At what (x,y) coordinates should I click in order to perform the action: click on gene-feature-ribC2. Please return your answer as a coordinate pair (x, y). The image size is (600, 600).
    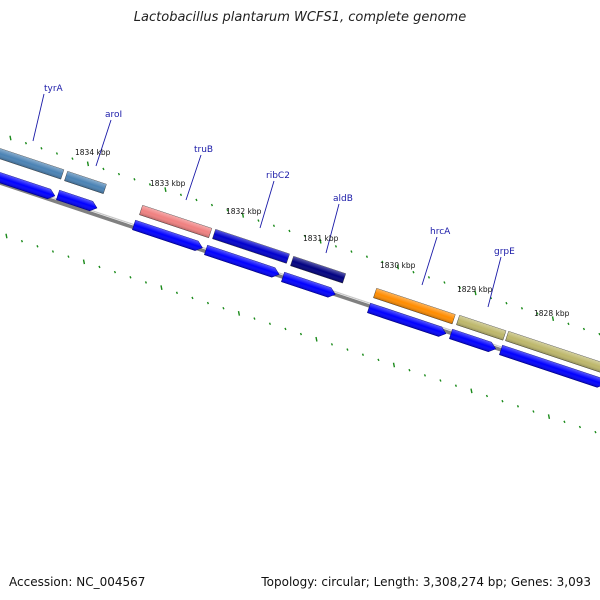
    Looking at the image, I should click on (251, 246).